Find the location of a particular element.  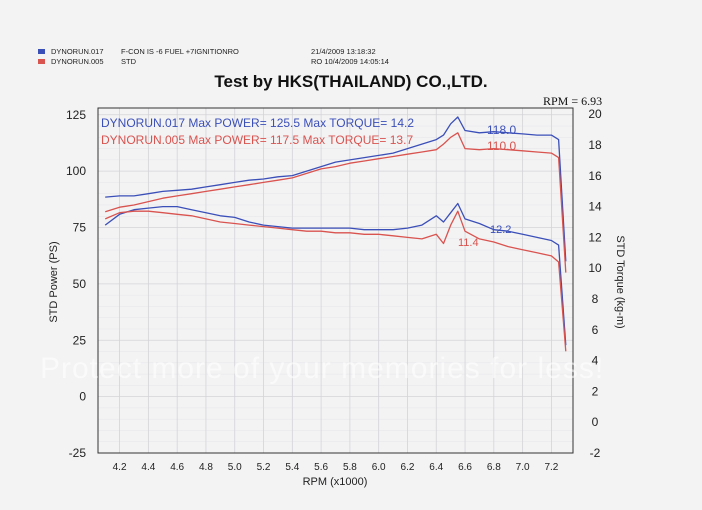

x-tick-label: 6.4 is located at coordinates (436, 467).